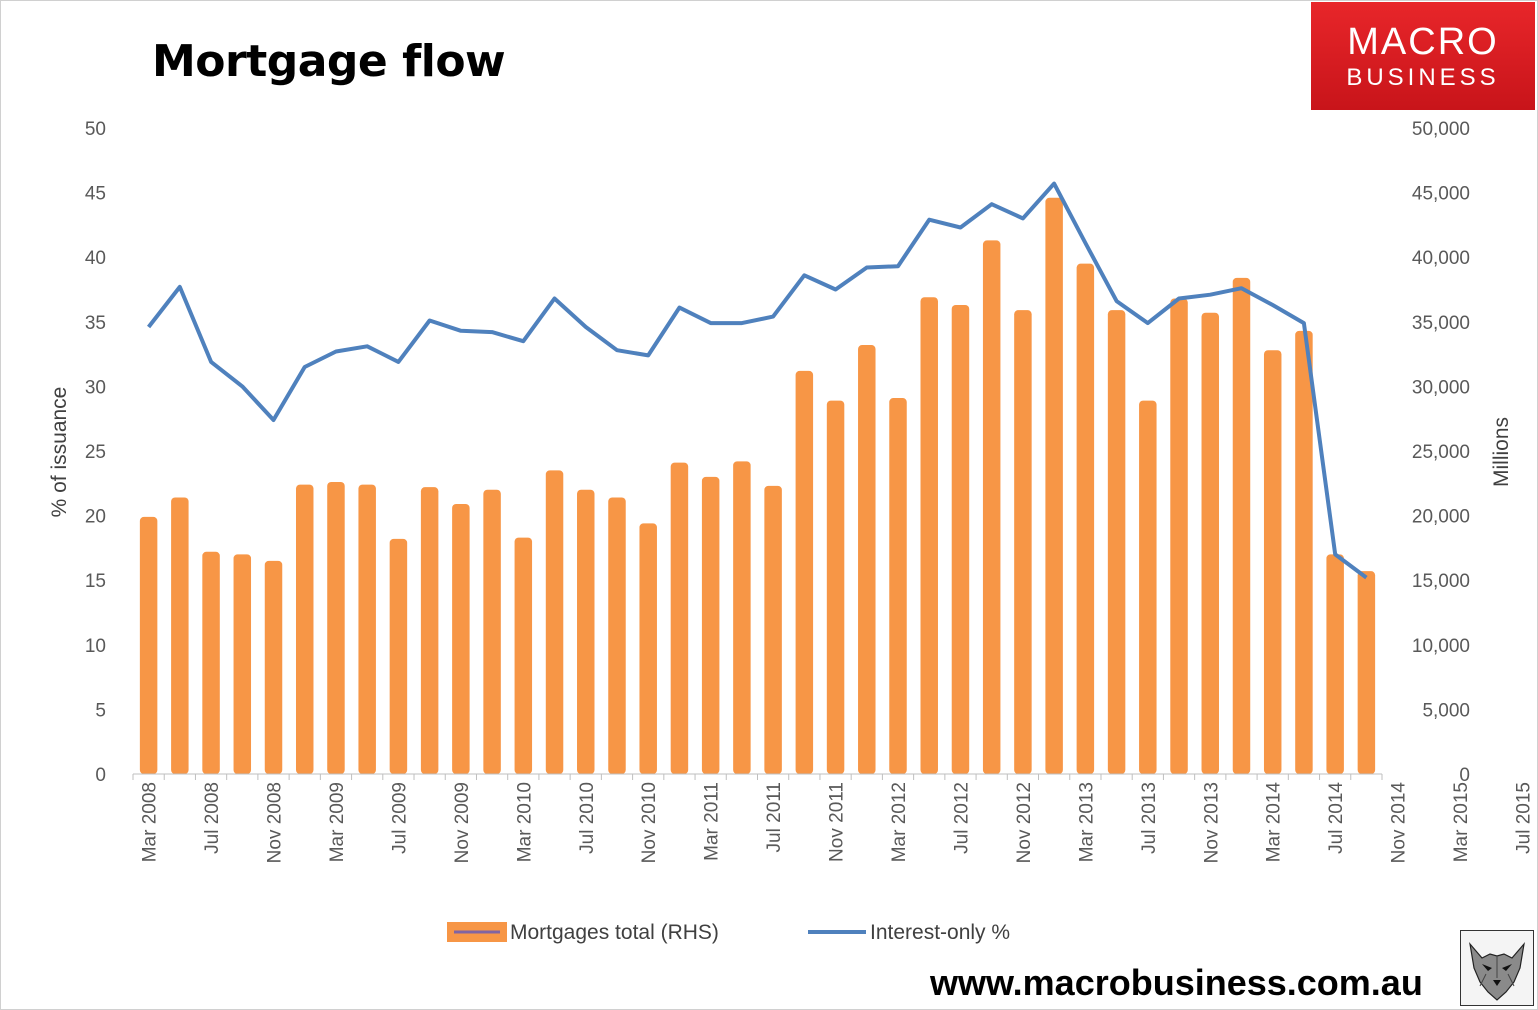  What do you see at coordinates (95, 129) in the screenshot?
I see `y-left-tick-label: 50` at bounding box center [95, 129].